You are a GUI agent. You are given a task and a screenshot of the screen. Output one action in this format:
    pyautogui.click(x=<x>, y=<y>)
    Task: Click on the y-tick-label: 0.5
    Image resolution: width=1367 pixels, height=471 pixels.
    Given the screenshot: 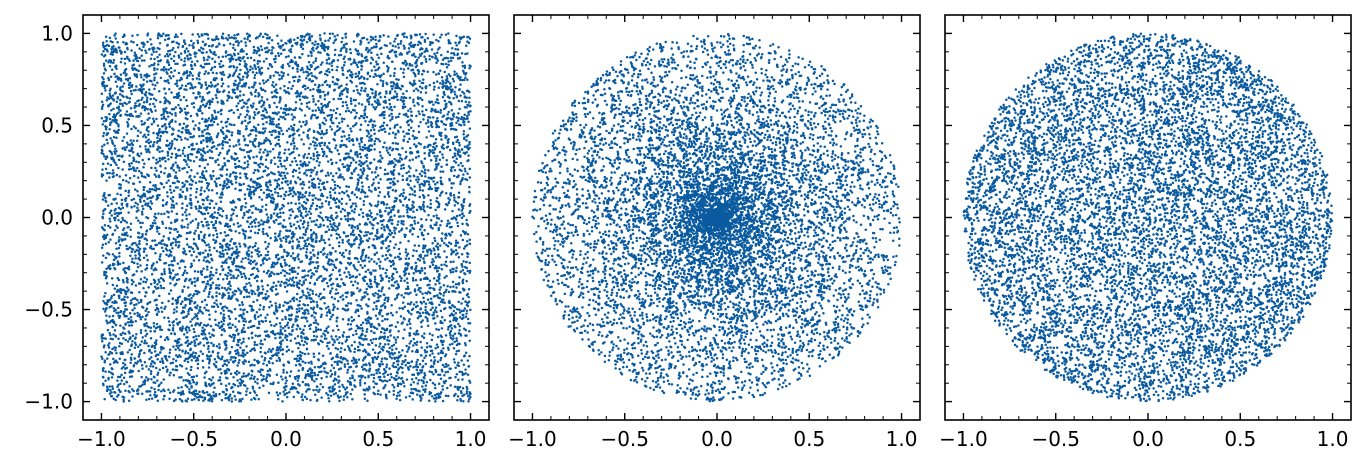 What is the action you would take?
    pyautogui.click(x=57, y=125)
    